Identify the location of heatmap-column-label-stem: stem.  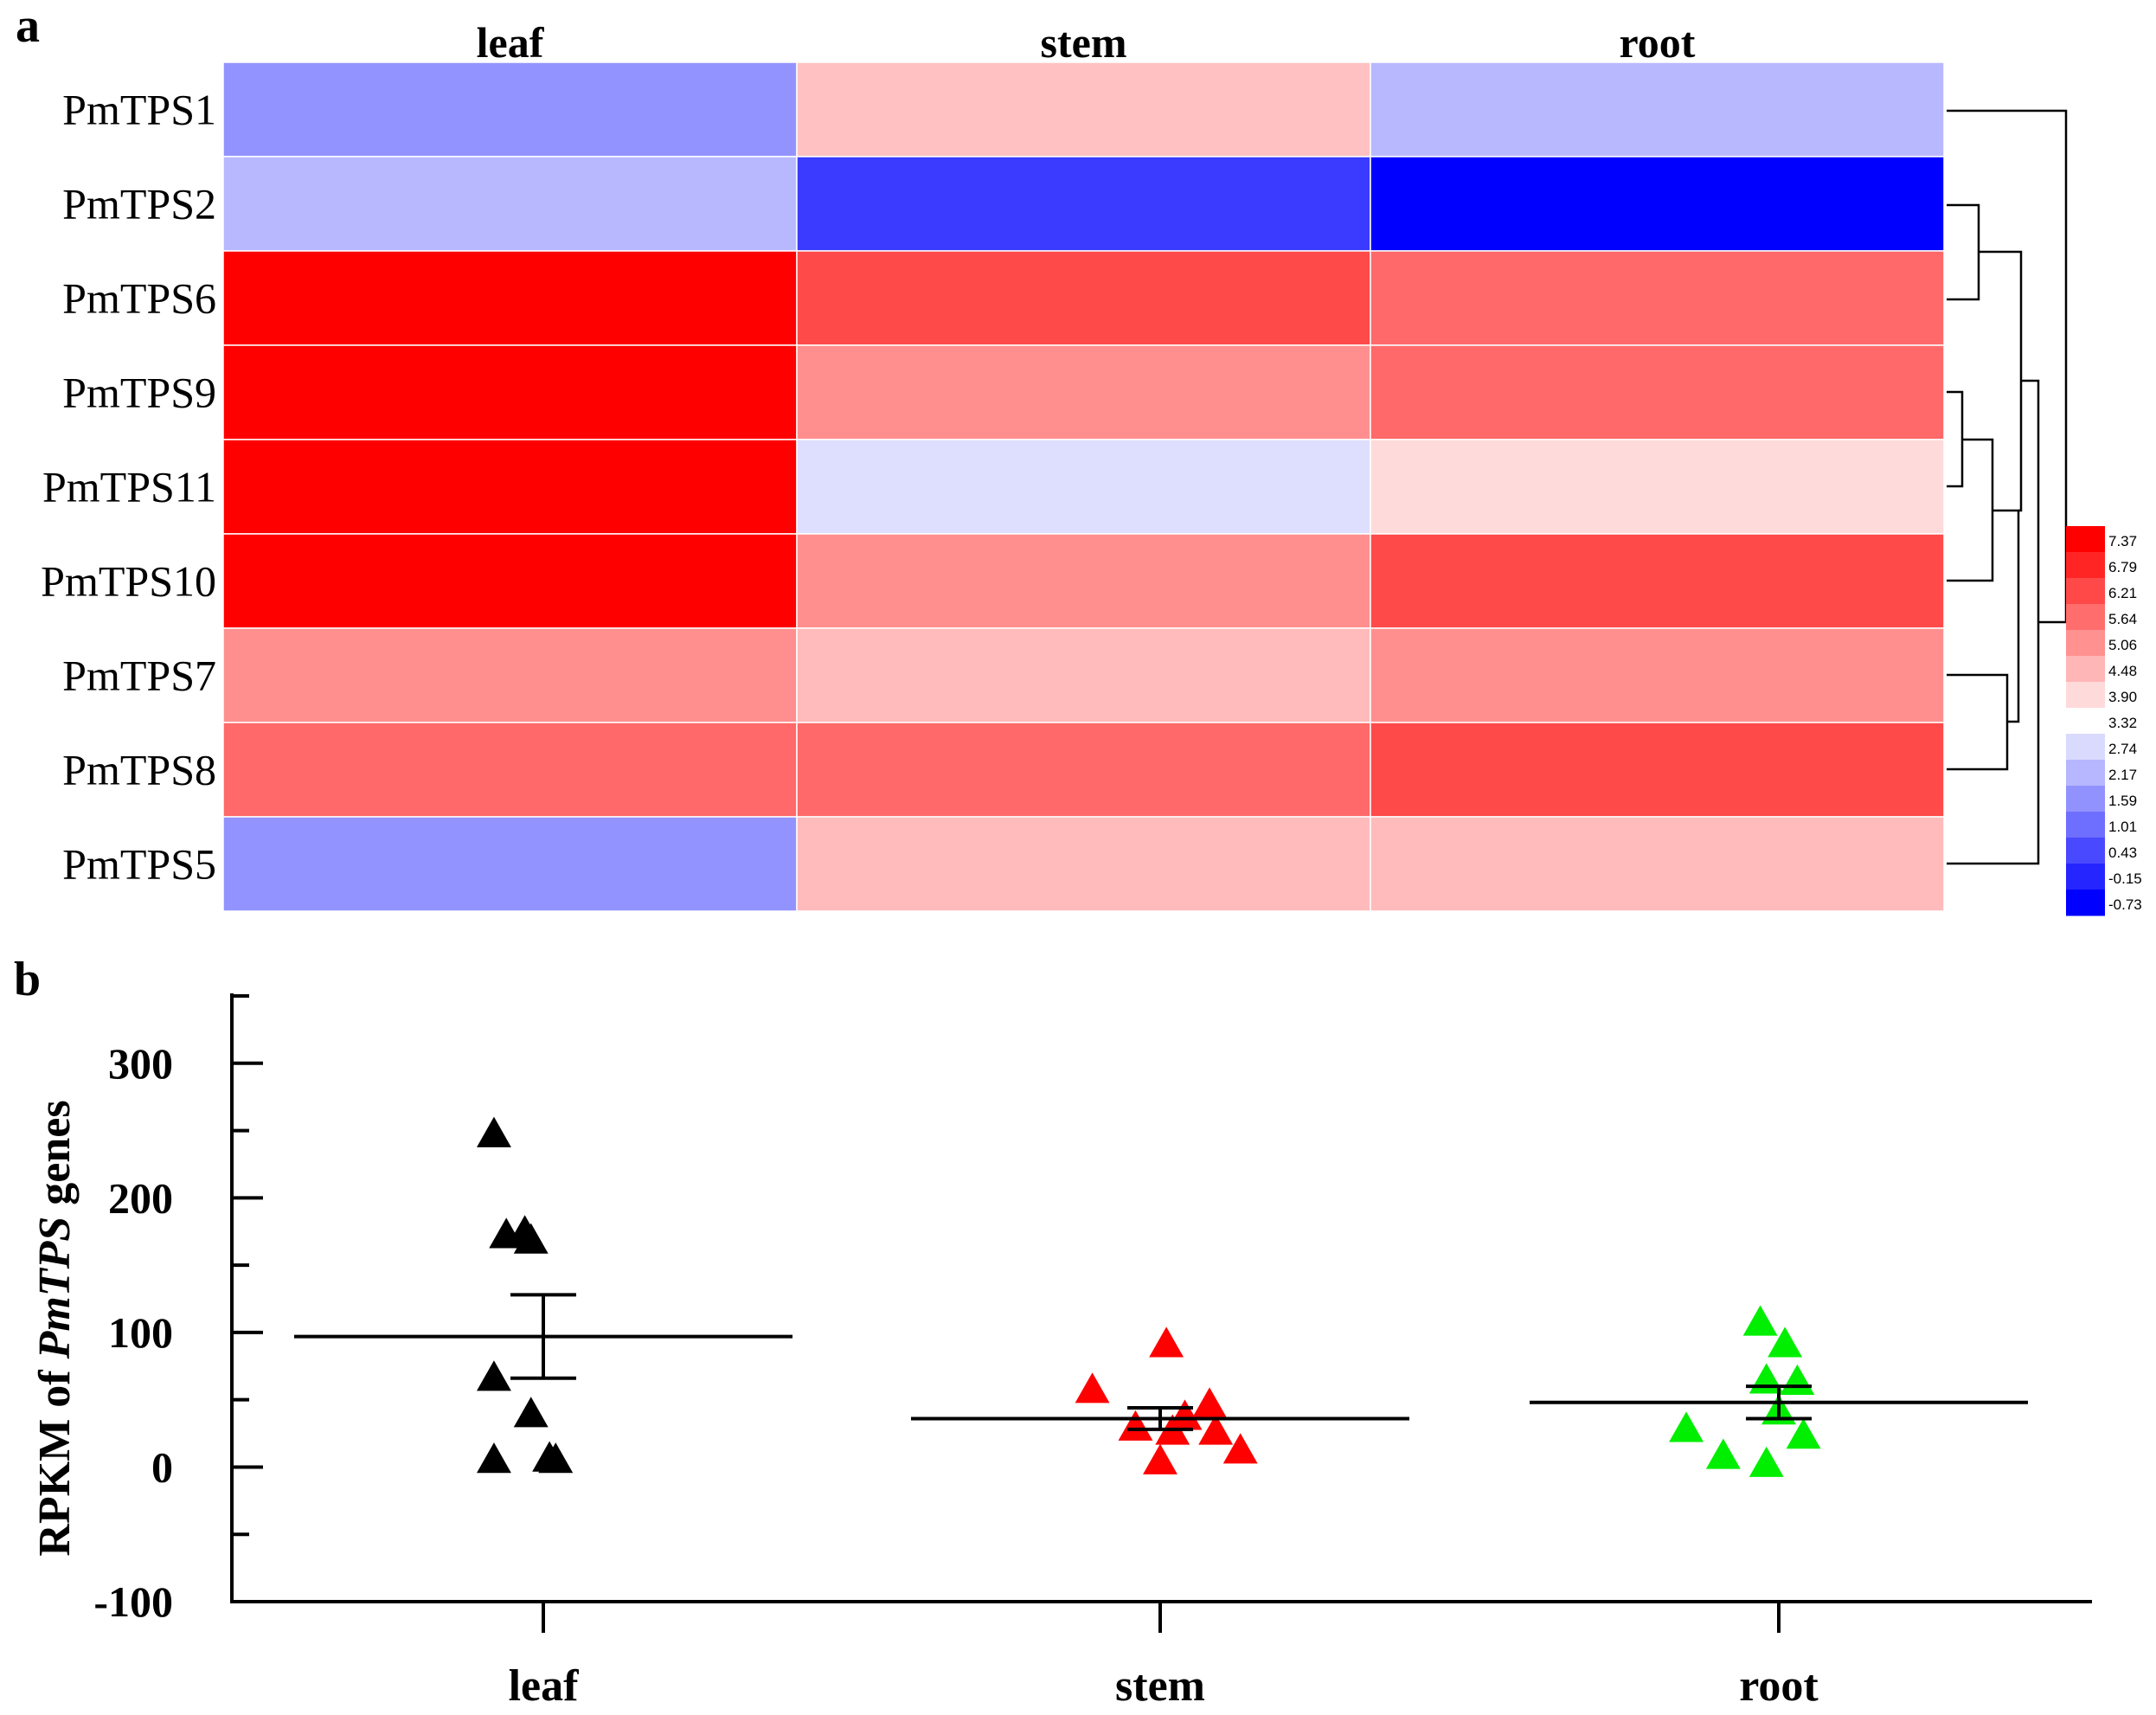
(1084, 43).